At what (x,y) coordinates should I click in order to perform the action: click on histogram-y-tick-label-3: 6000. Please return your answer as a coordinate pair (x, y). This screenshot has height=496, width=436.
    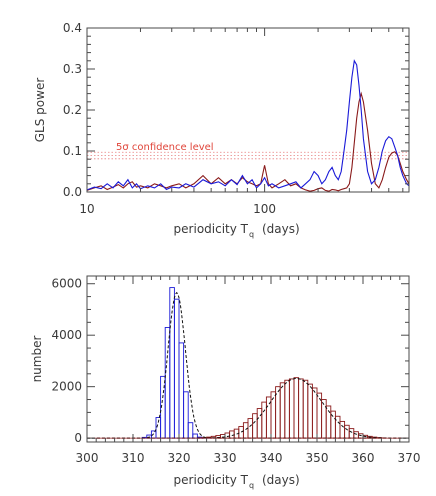
    Looking at the image, I should click on (66, 284).